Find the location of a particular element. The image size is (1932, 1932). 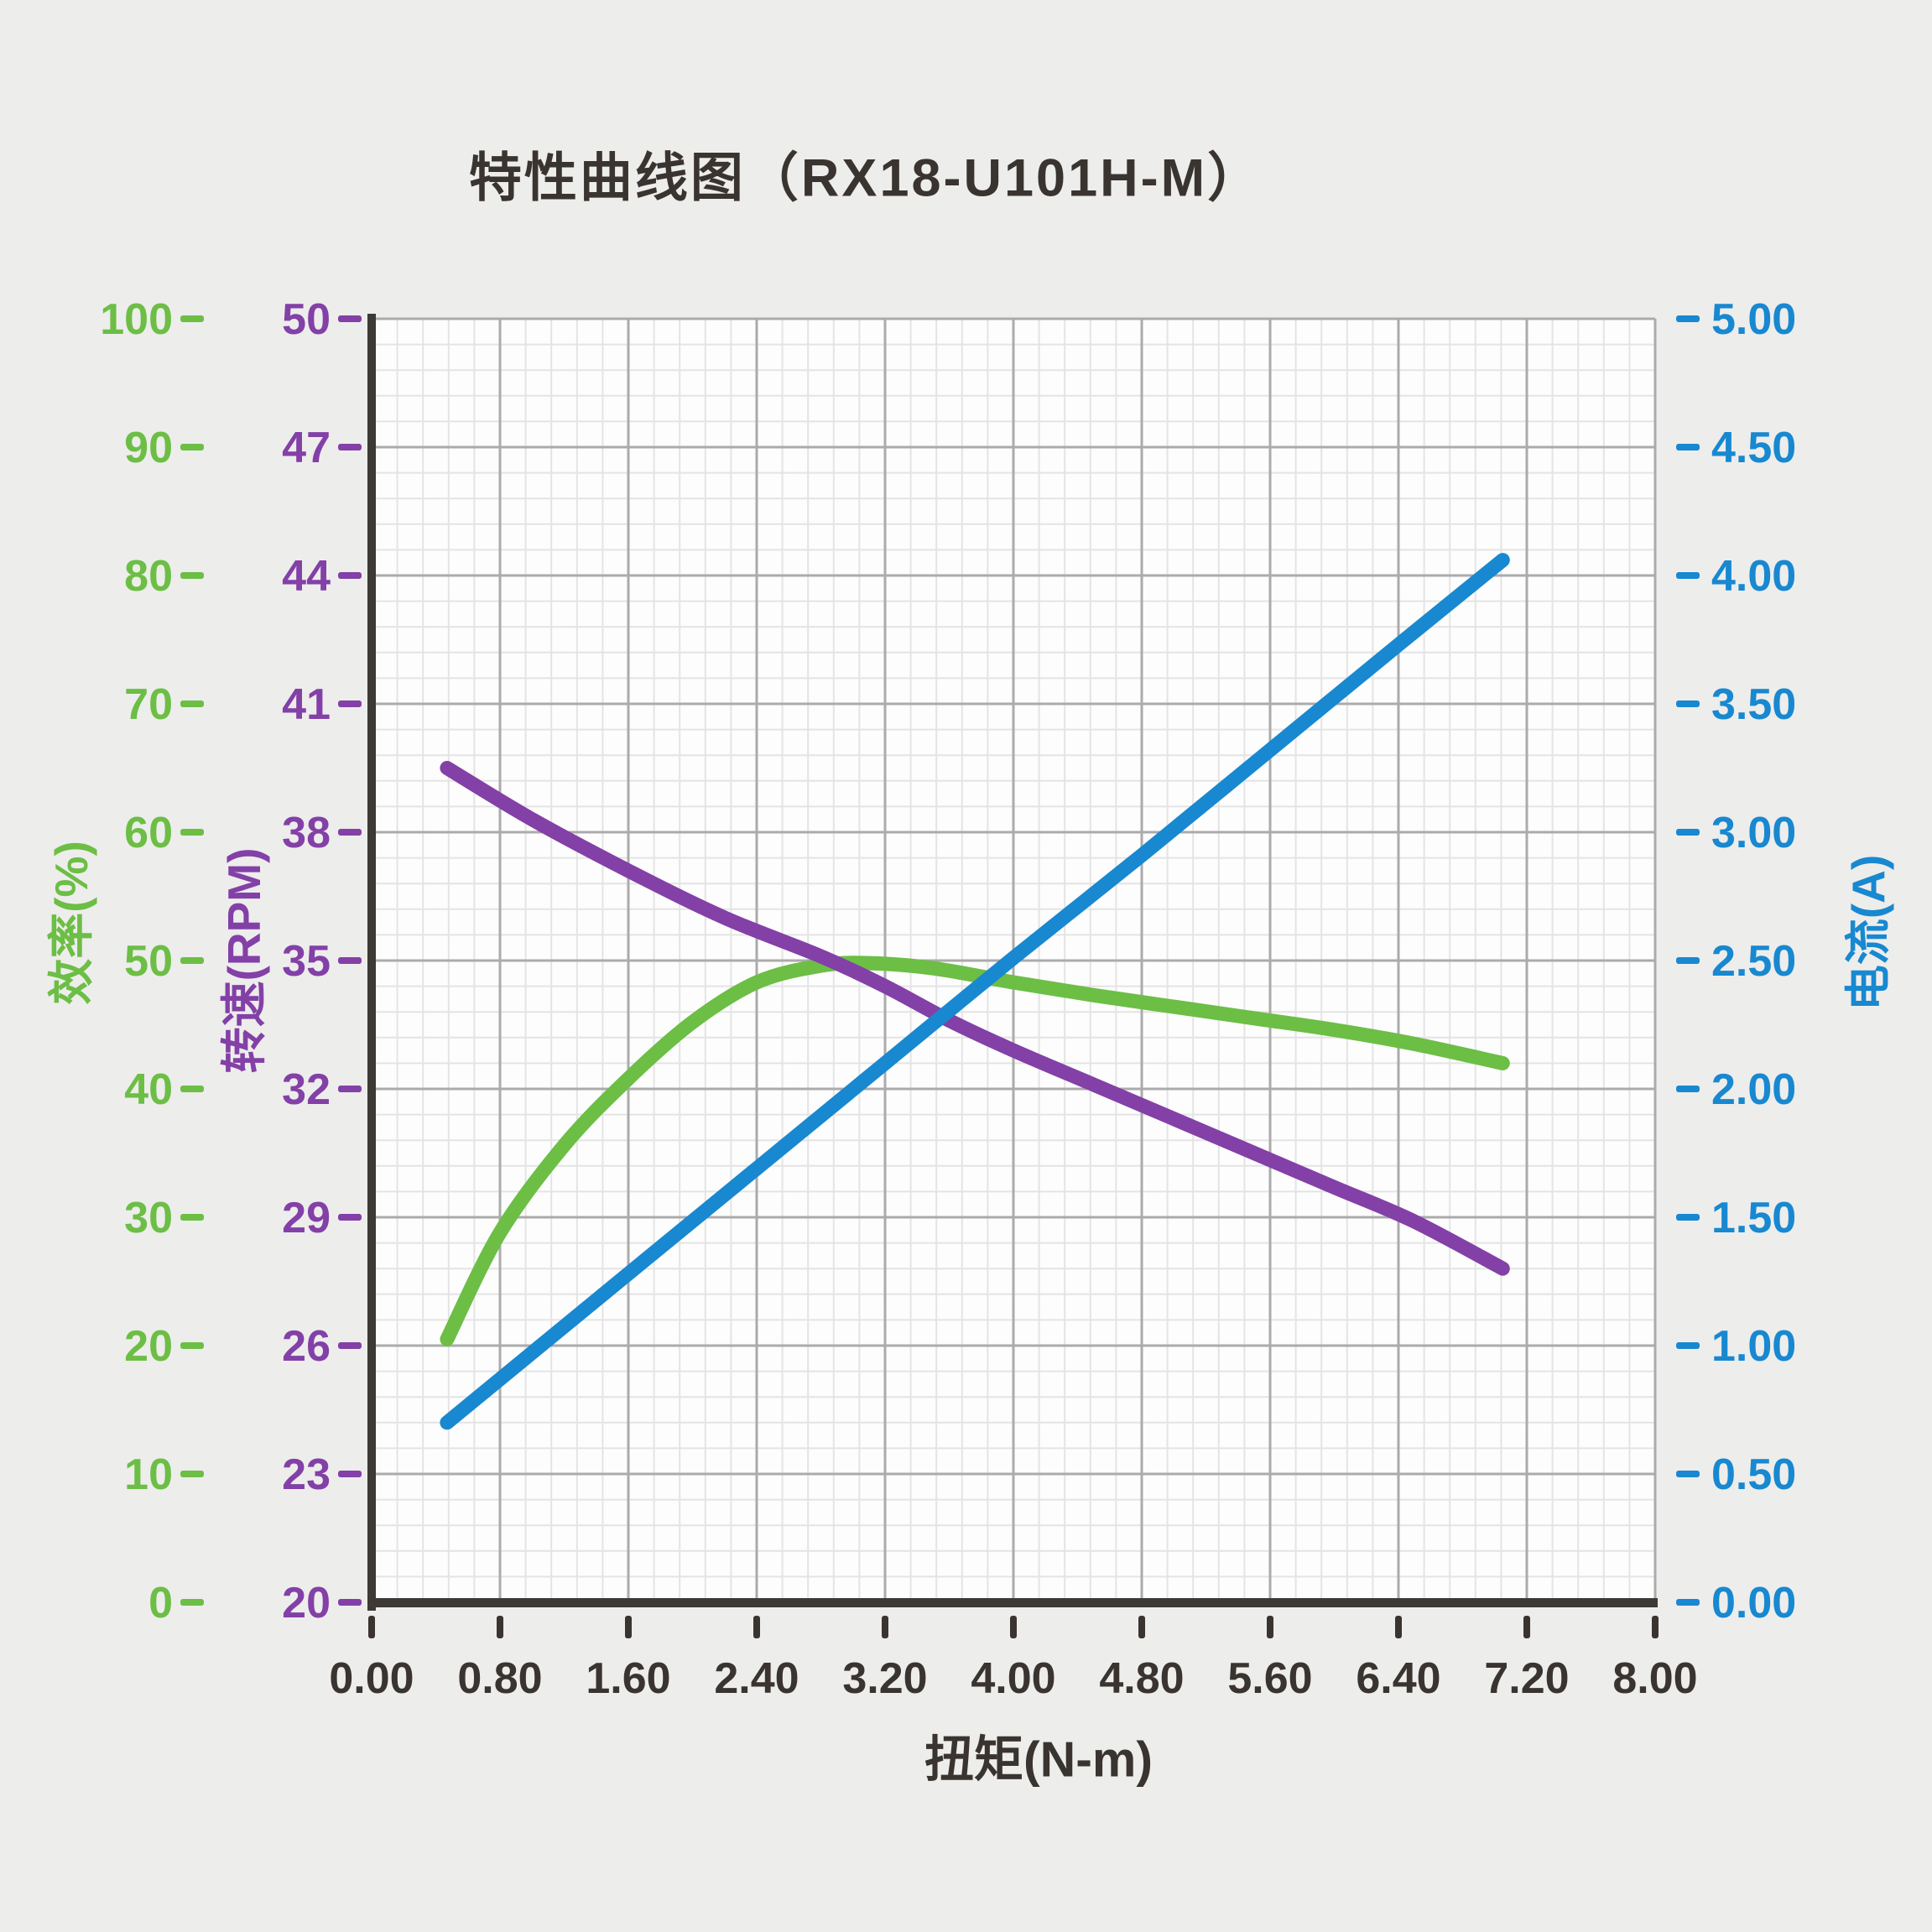

efficiency-curve is located at coordinates (975, 1151).